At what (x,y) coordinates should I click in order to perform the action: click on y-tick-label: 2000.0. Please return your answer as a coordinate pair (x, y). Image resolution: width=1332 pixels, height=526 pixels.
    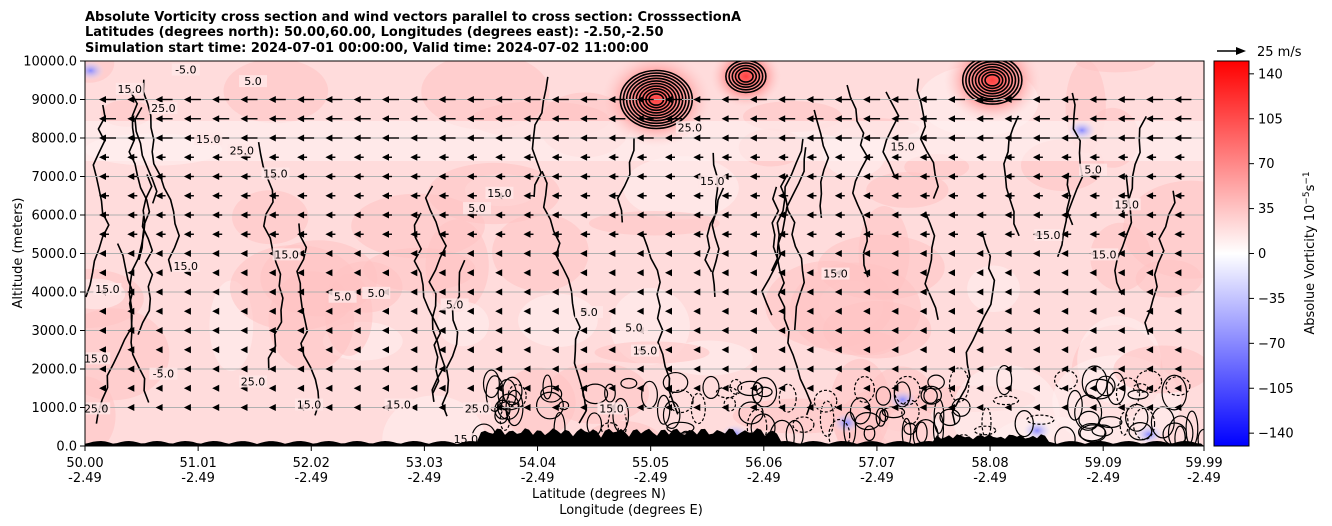
    Looking at the image, I should click on (55, 370).